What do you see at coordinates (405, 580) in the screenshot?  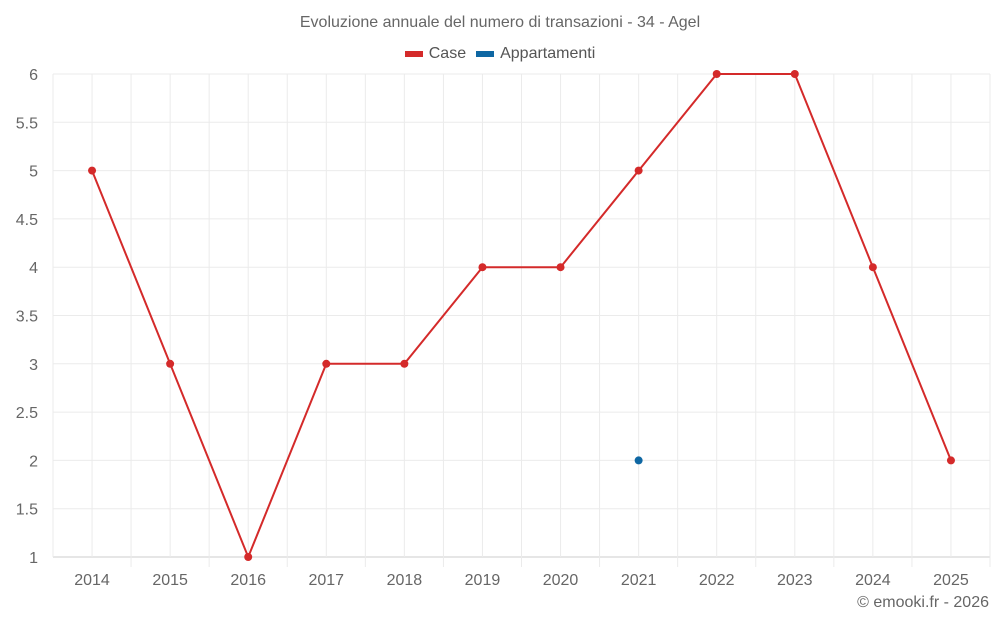 I see `x-tick-label: 2018` at bounding box center [405, 580].